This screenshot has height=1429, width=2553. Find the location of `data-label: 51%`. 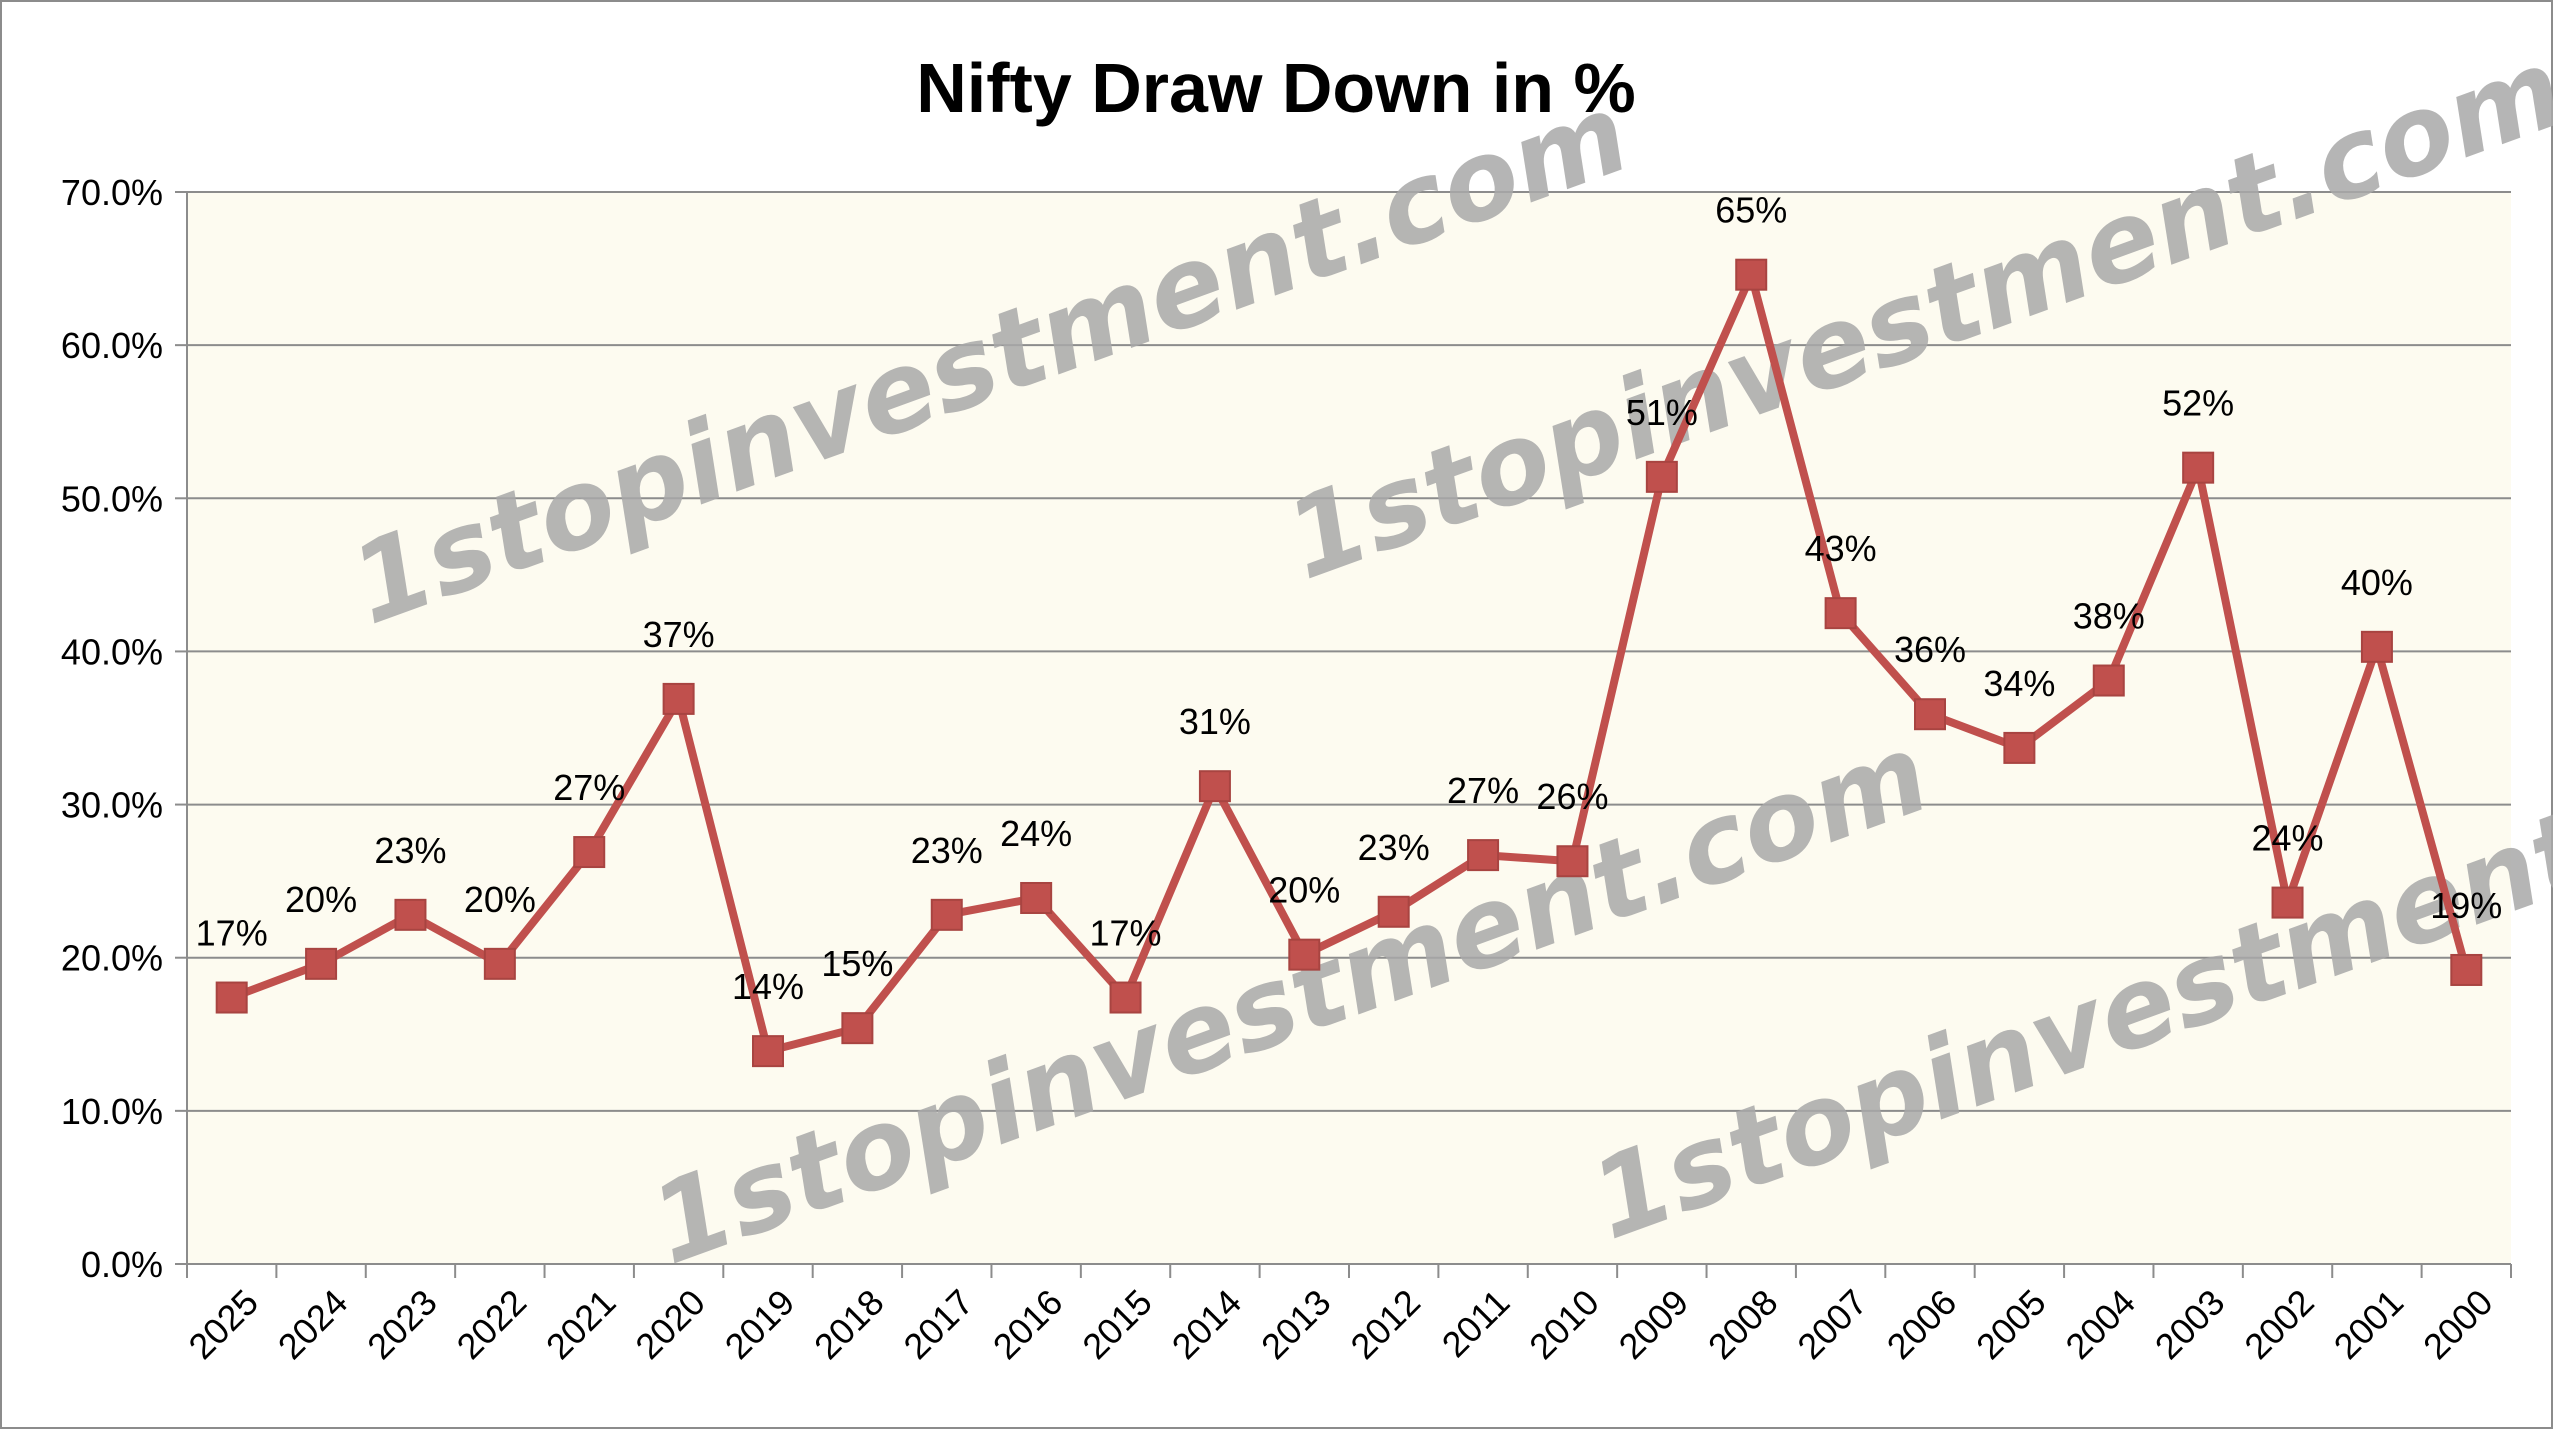

data-label: 51% is located at coordinates (1662, 412).